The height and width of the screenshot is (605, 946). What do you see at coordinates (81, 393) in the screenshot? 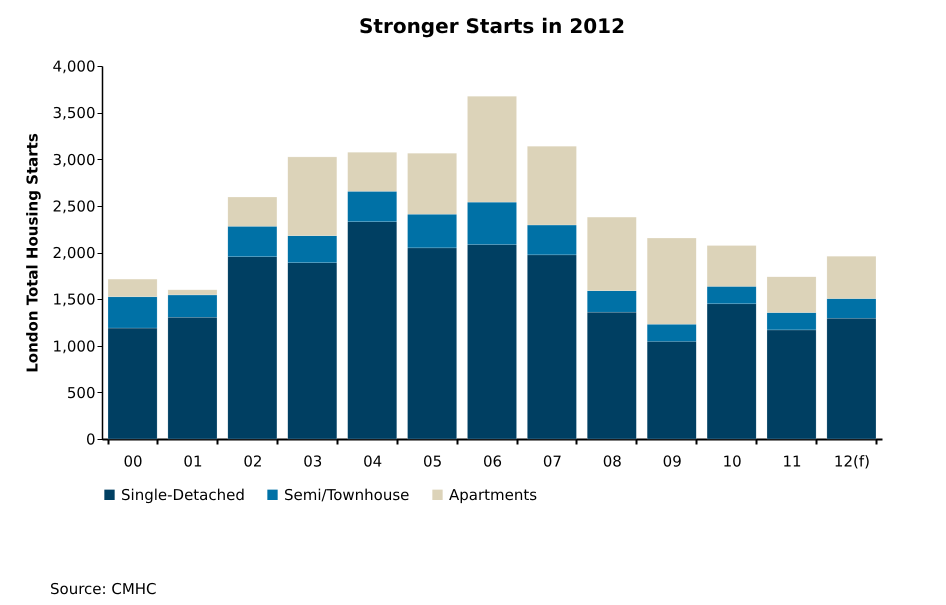
I see `y-tick-label: 500` at bounding box center [81, 393].